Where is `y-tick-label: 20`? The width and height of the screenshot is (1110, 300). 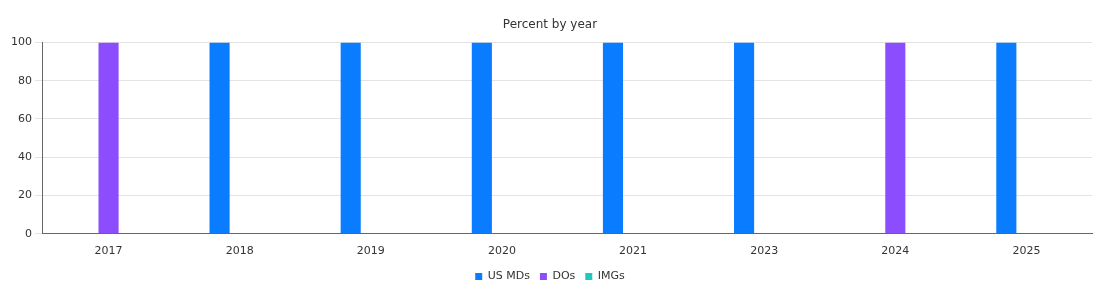
y-tick-label: 20 is located at coordinates (25, 195).